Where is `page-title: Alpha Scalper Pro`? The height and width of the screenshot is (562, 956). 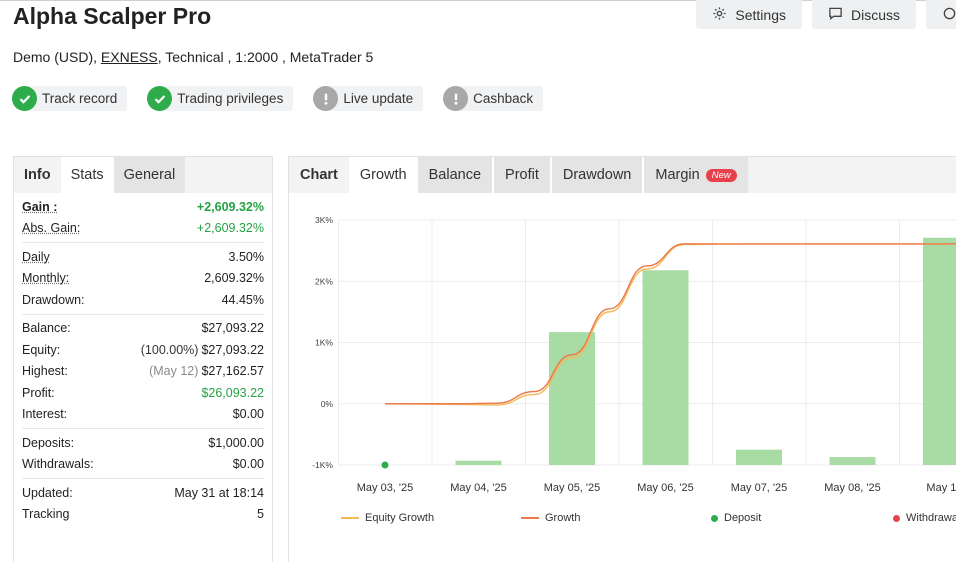
page-title: Alpha Scalper Pro is located at coordinates (112, 16).